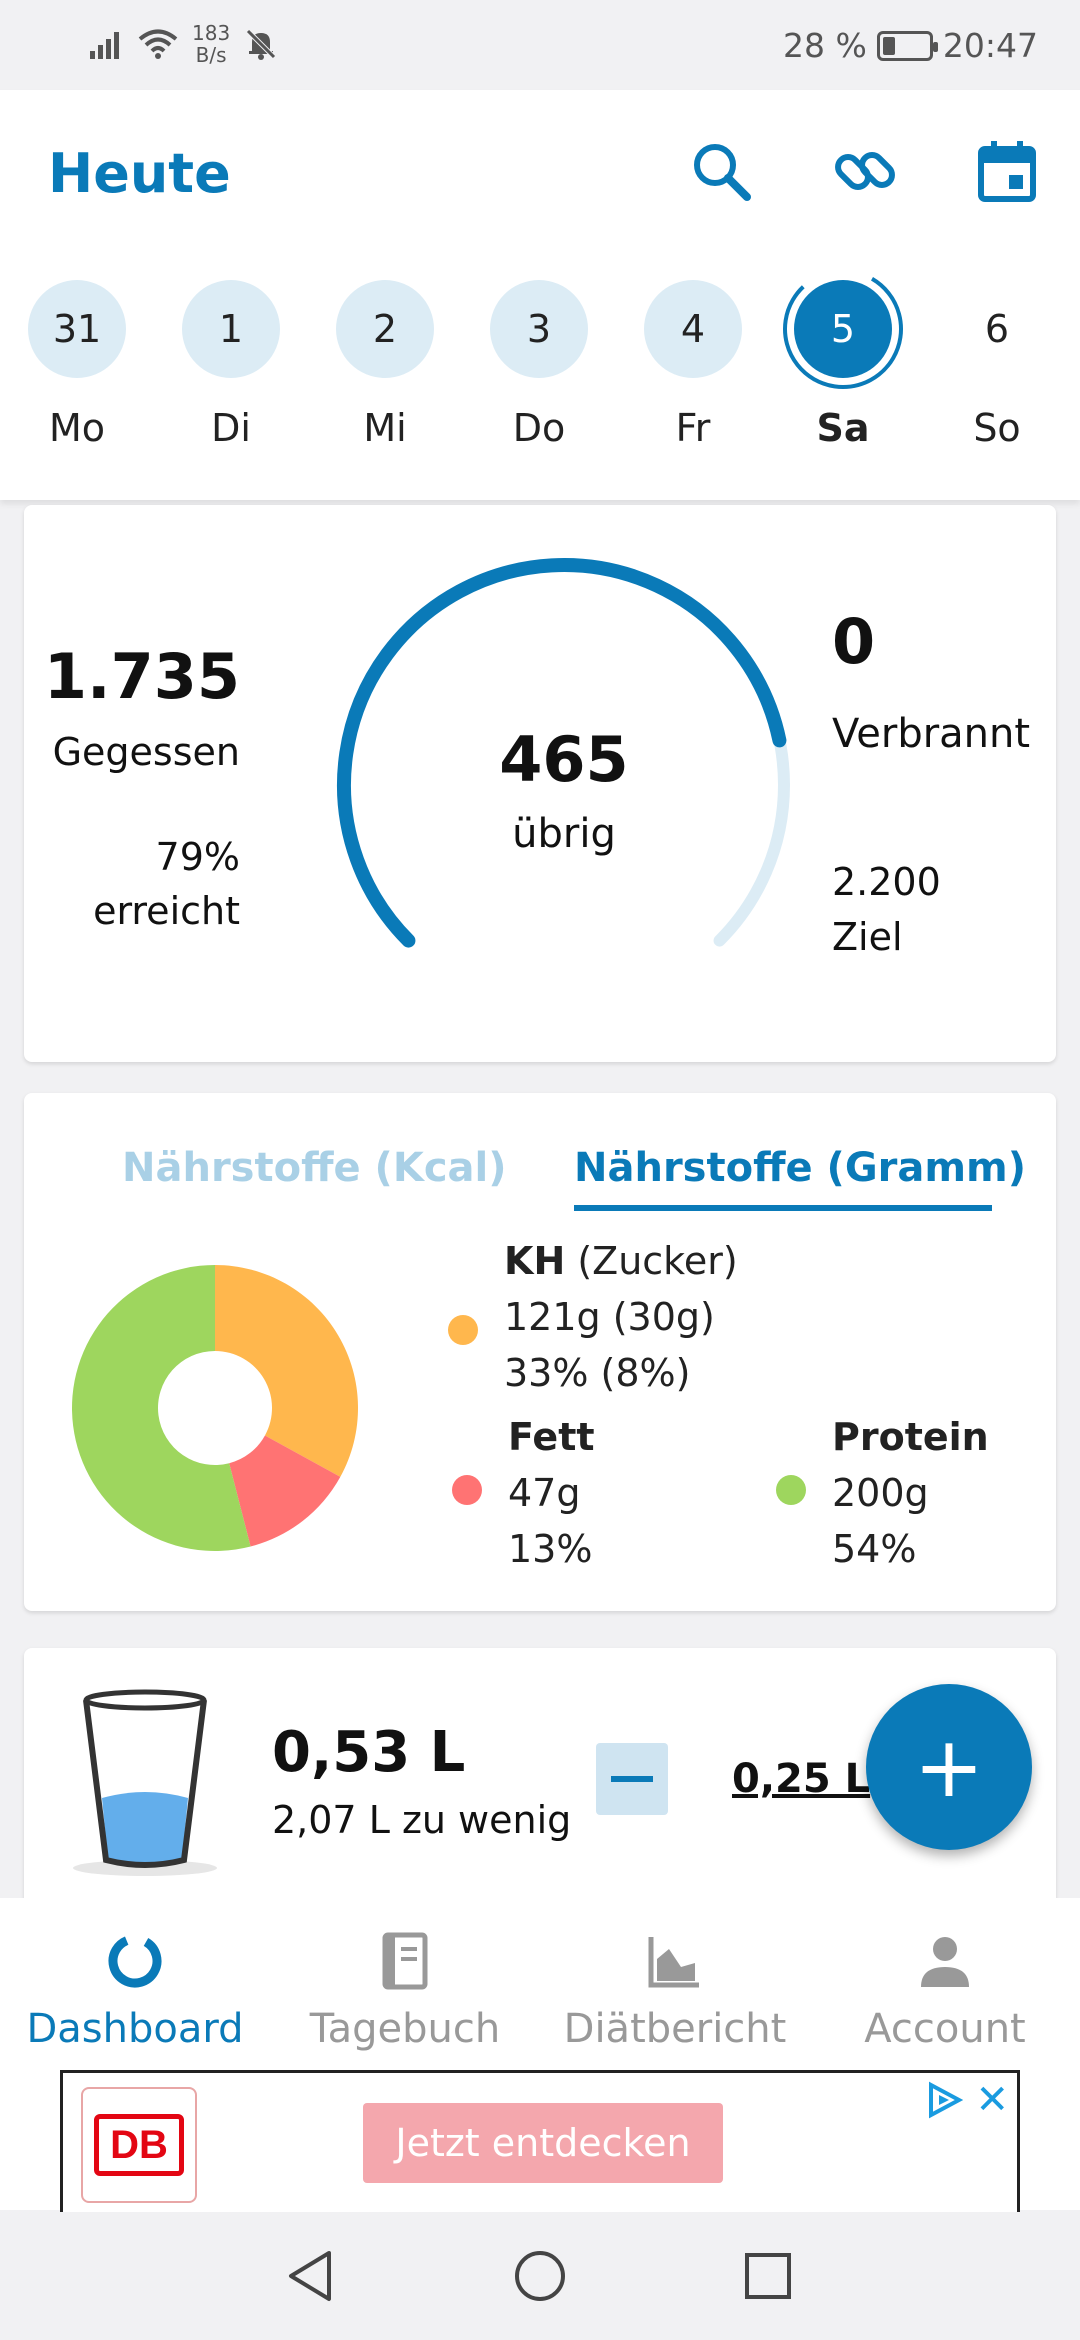 The height and width of the screenshot is (2340, 1080). I want to click on day-label: Sa, so click(843, 428).